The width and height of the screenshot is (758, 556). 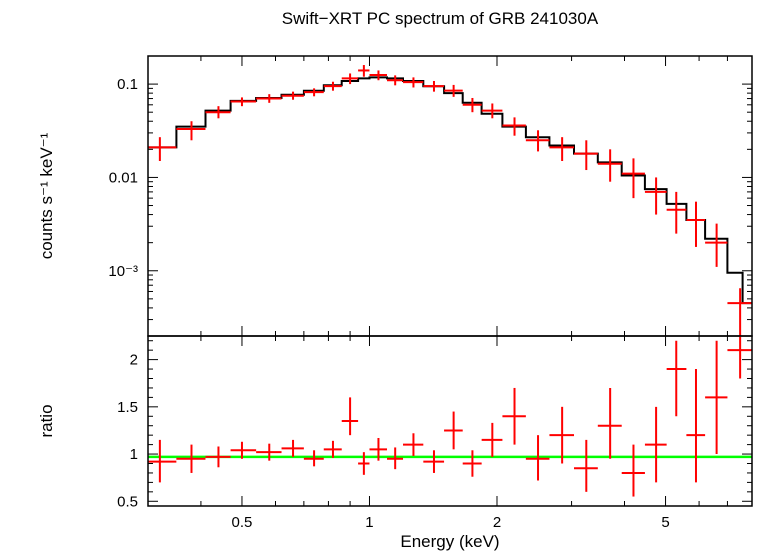 What do you see at coordinates (134, 454) in the screenshot?
I see `y-tick-label: 1` at bounding box center [134, 454].